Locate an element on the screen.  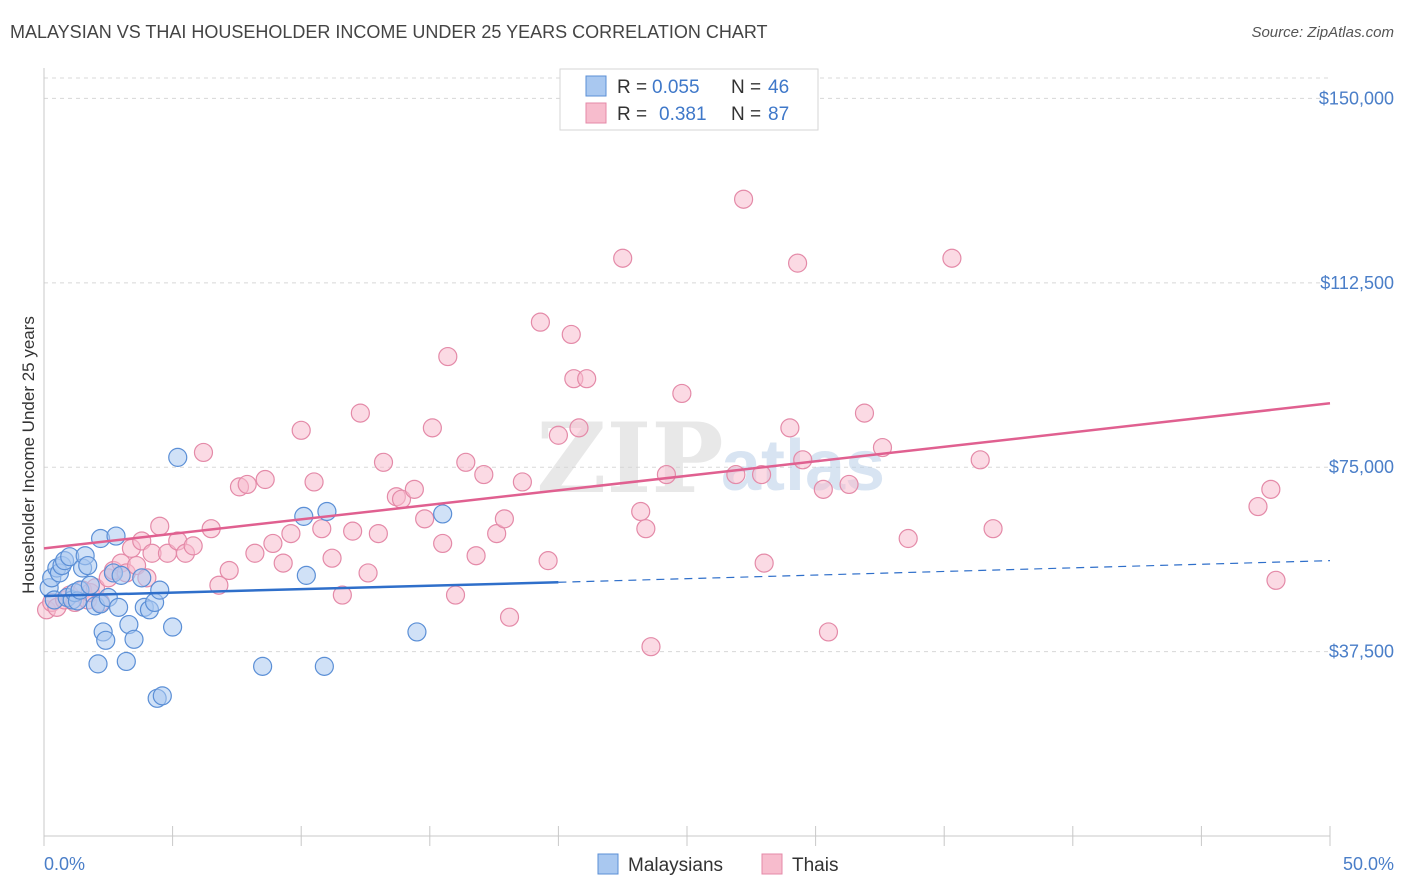
y-tick-label: $37,500 is located at coordinates (1361, 652).